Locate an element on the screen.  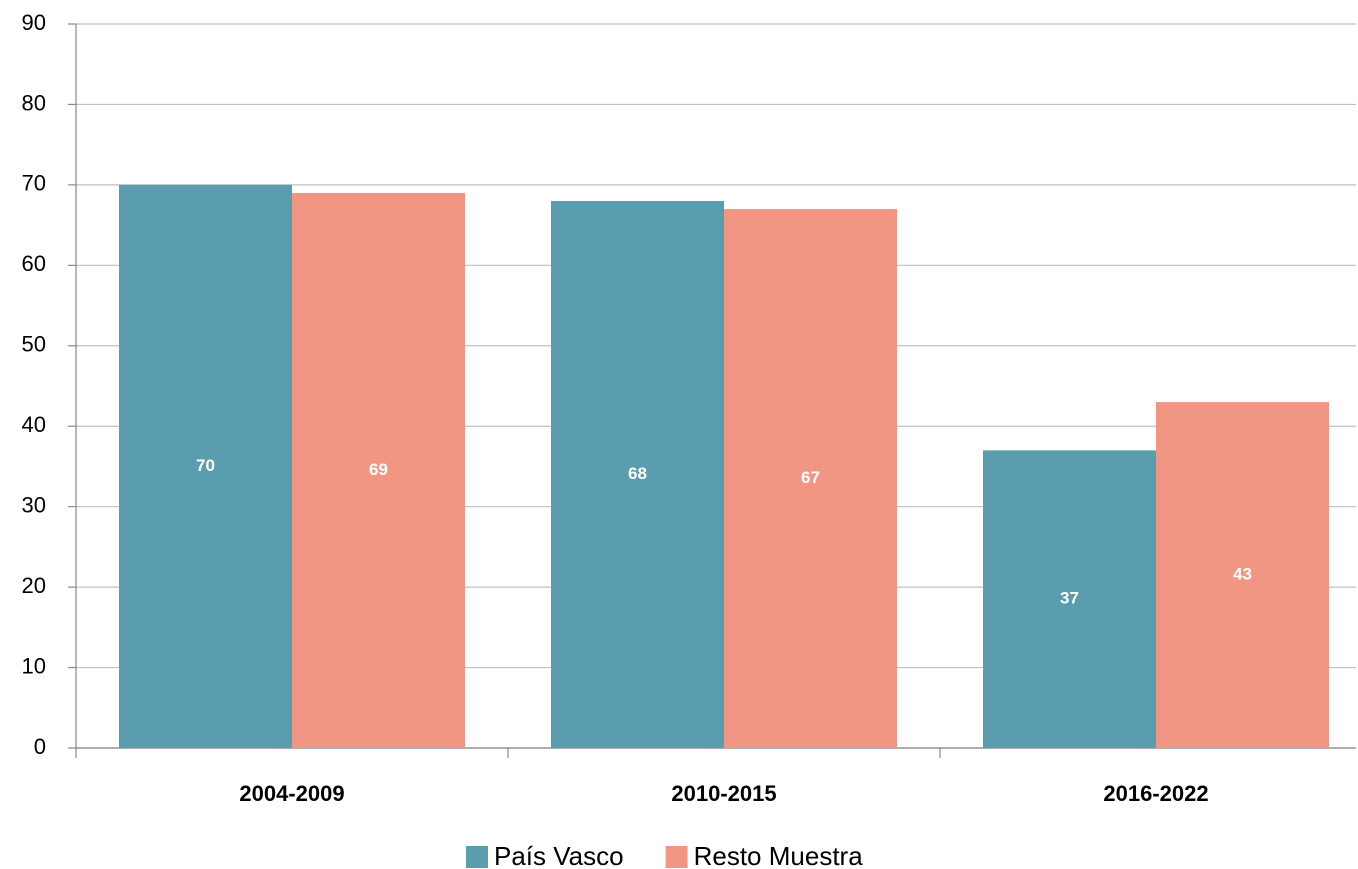
data-label: 43 is located at coordinates (1242, 574).